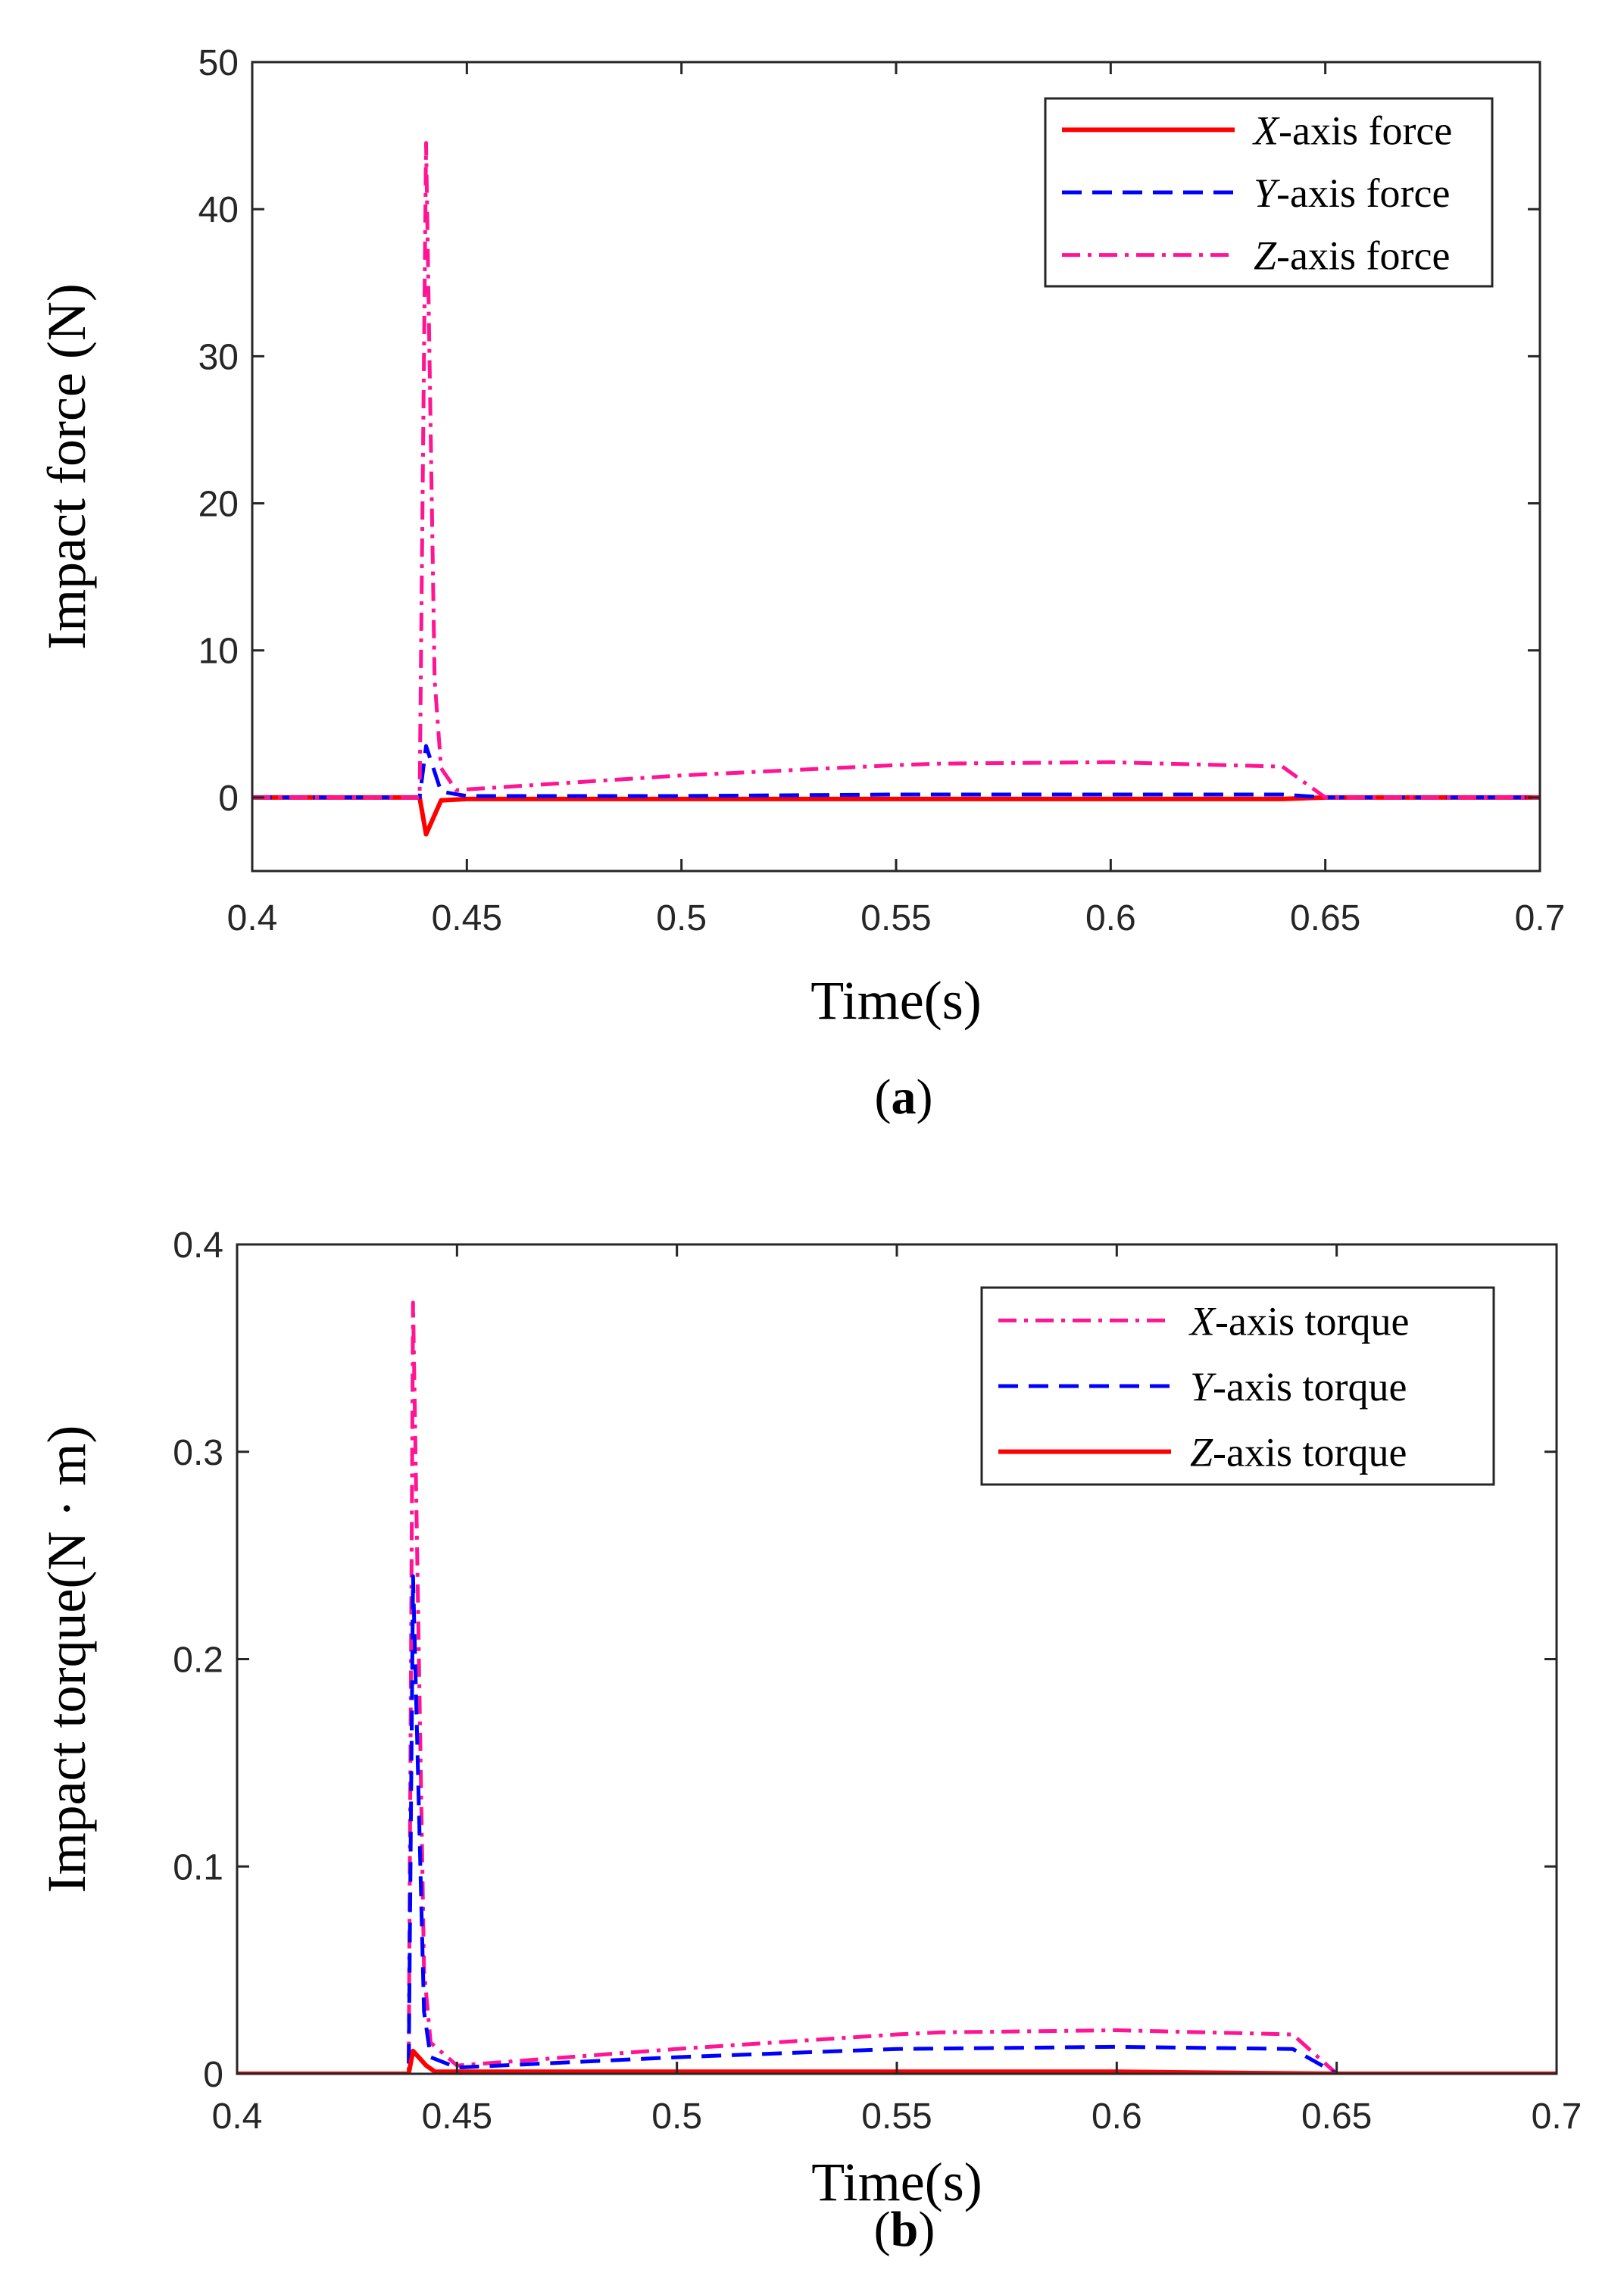 The width and height of the screenshot is (1624, 2273). I want to click on y-tick-label: 0.4, so click(198, 1245).